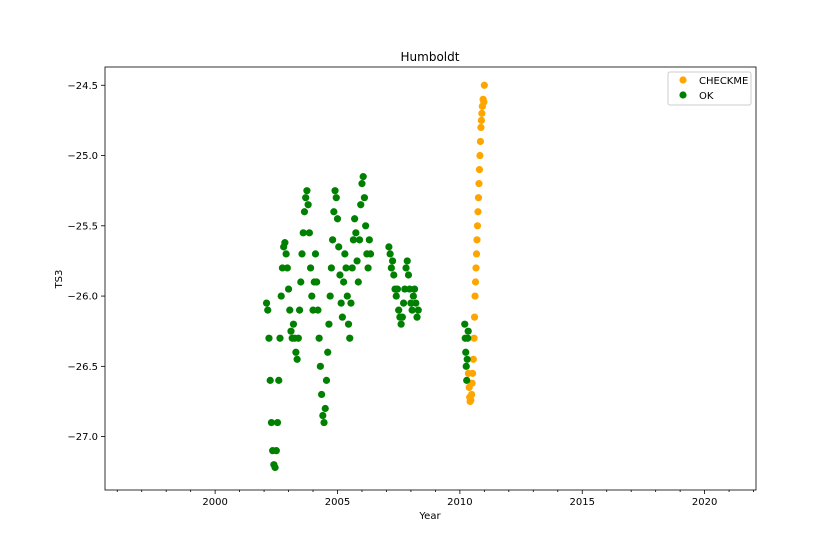 Image resolution: width=840 pixels, height=560 pixels. What do you see at coordinates (337, 502) in the screenshot?
I see `x-tick-label-2005: 2005` at bounding box center [337, 502].